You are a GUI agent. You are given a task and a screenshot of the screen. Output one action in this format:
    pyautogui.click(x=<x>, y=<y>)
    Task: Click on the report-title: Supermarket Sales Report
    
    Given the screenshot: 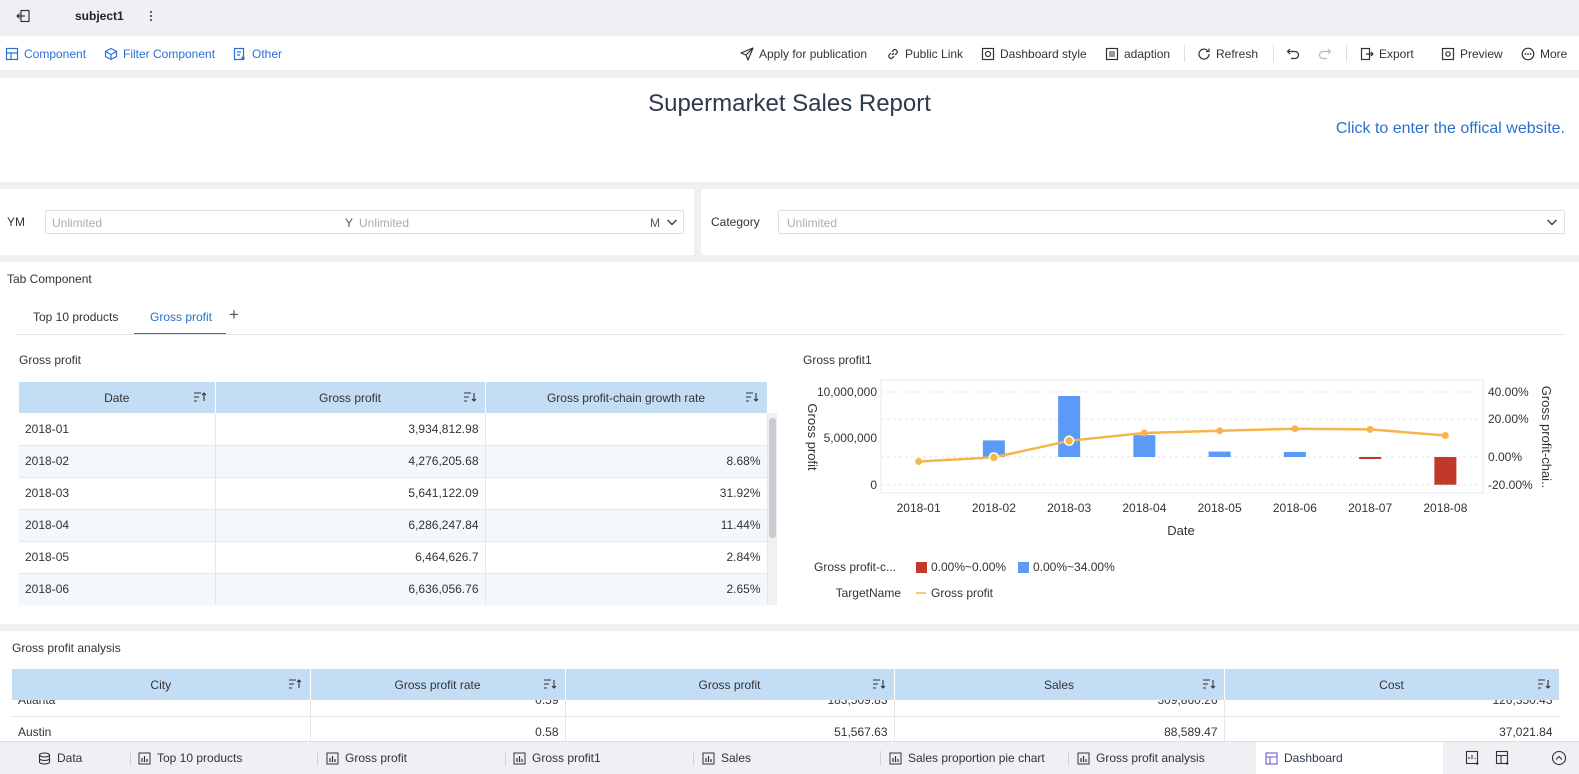 What is the action you would take?
    pyautogui.click(x=789, y=103)
    